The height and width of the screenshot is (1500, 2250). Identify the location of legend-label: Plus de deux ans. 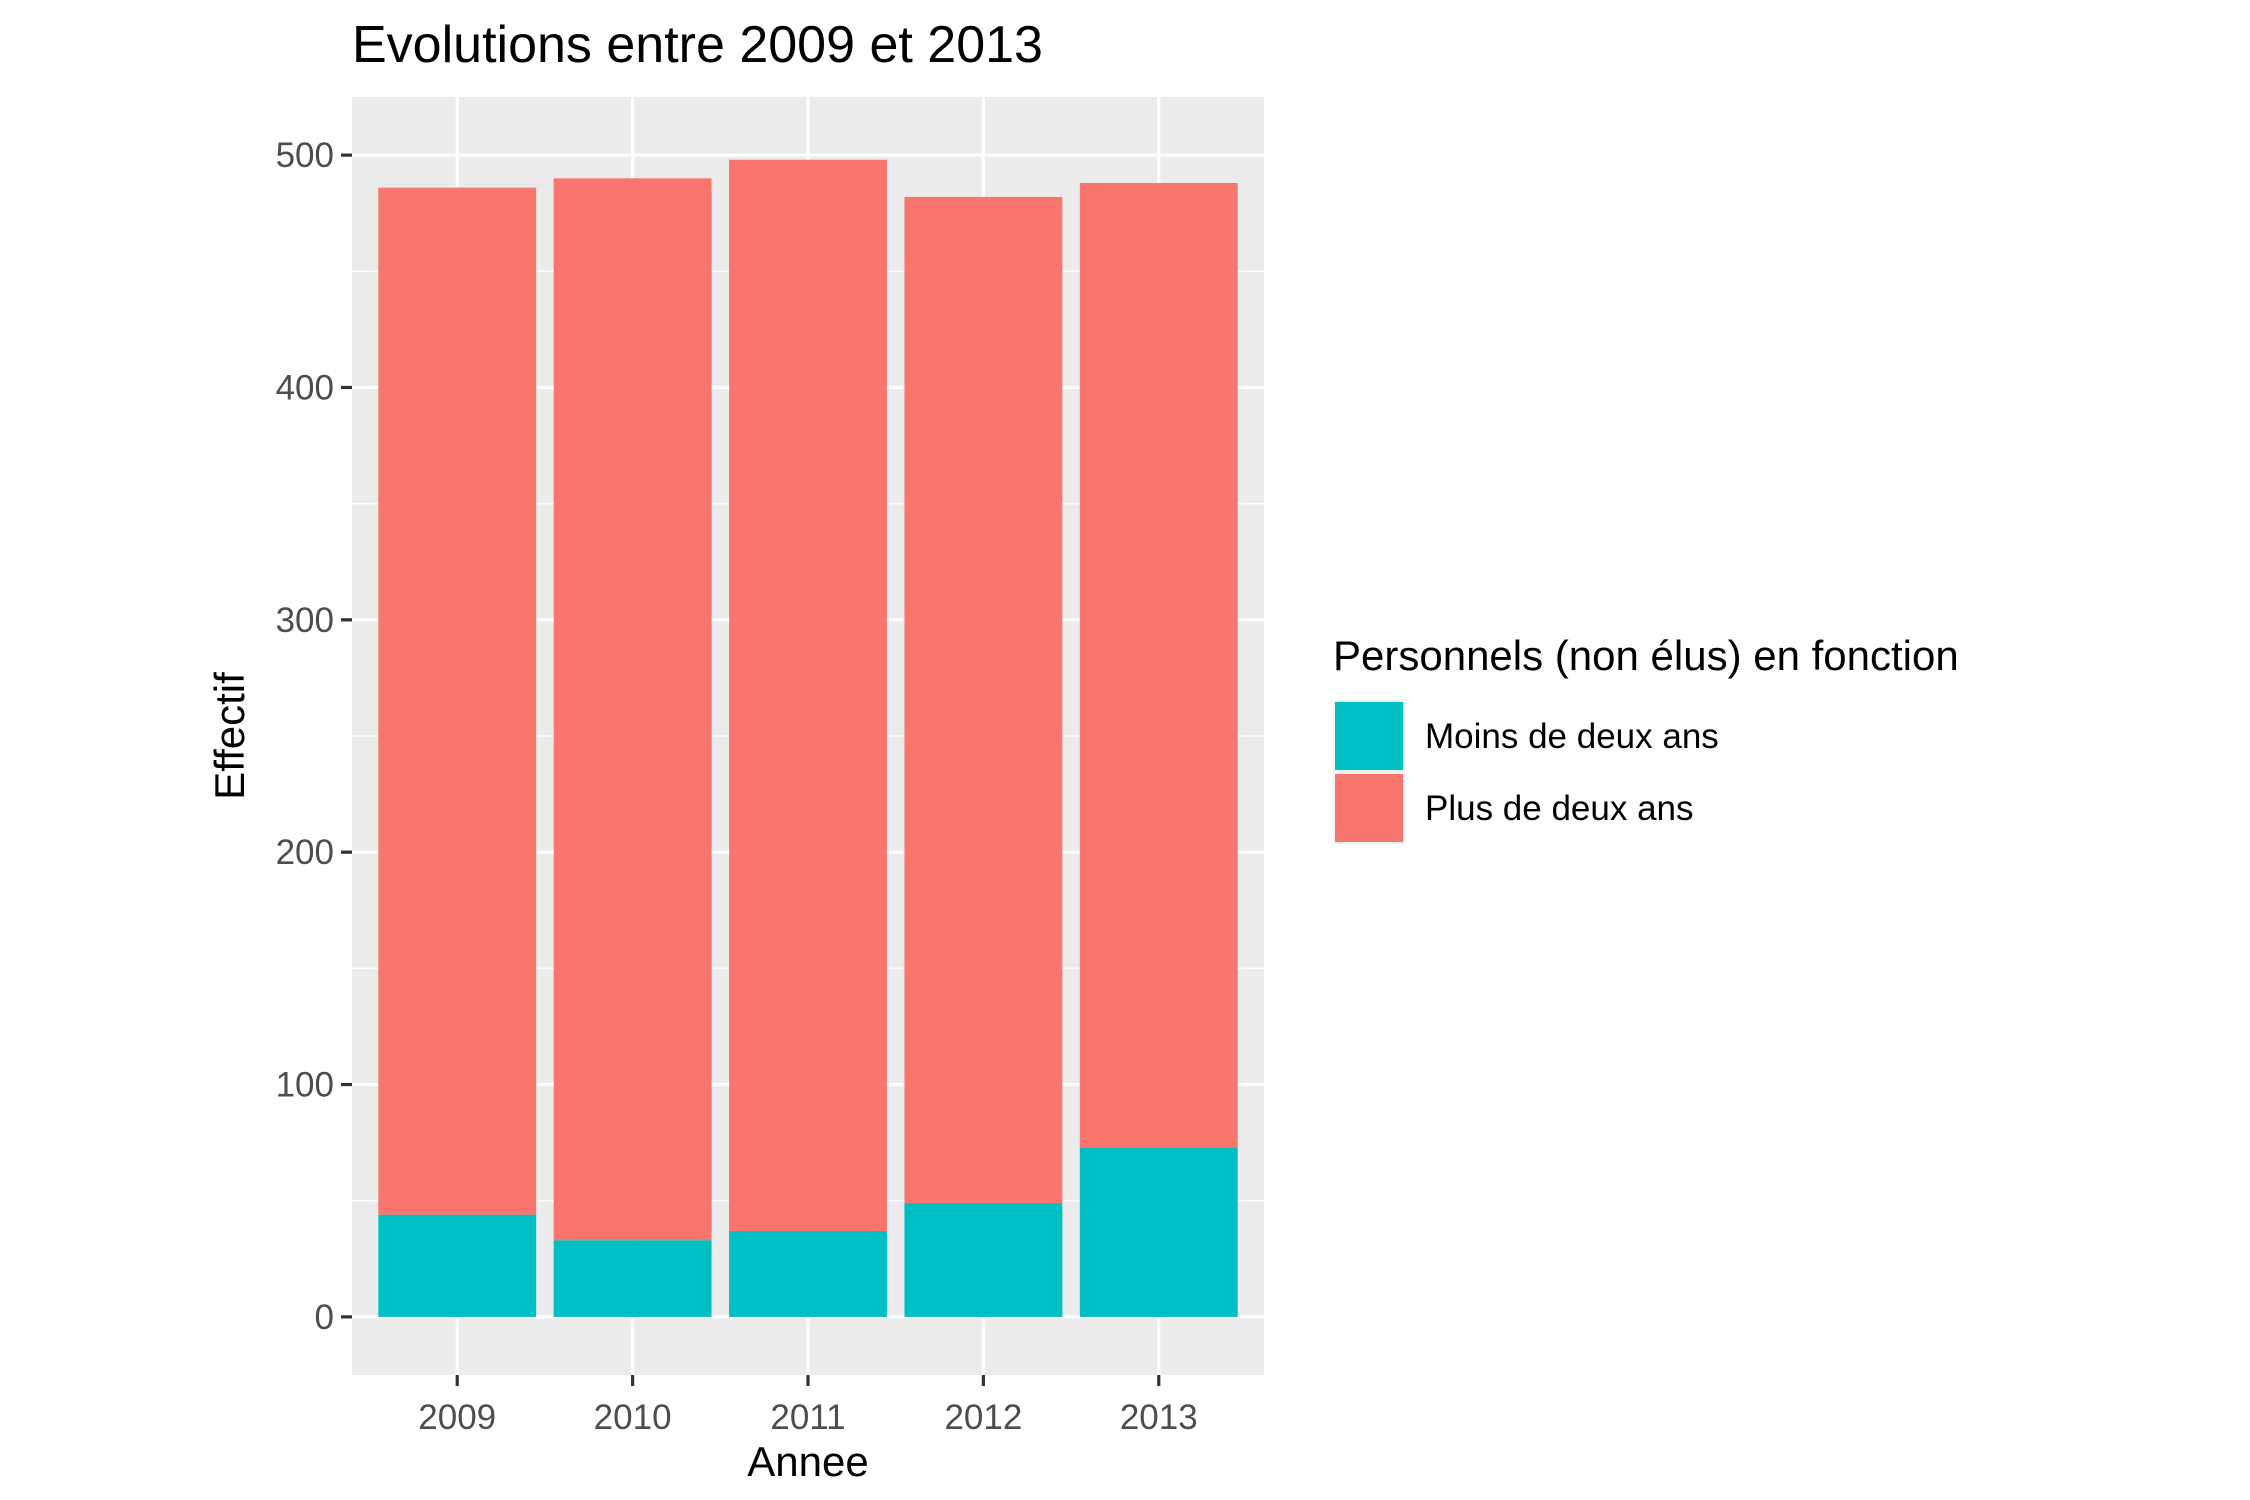
(1559, 808).